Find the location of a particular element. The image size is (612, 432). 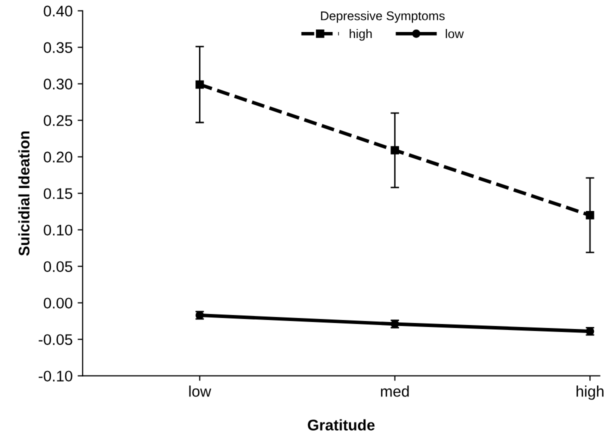

y-tick-label: 0.10 is located at coordinates (58, 230).